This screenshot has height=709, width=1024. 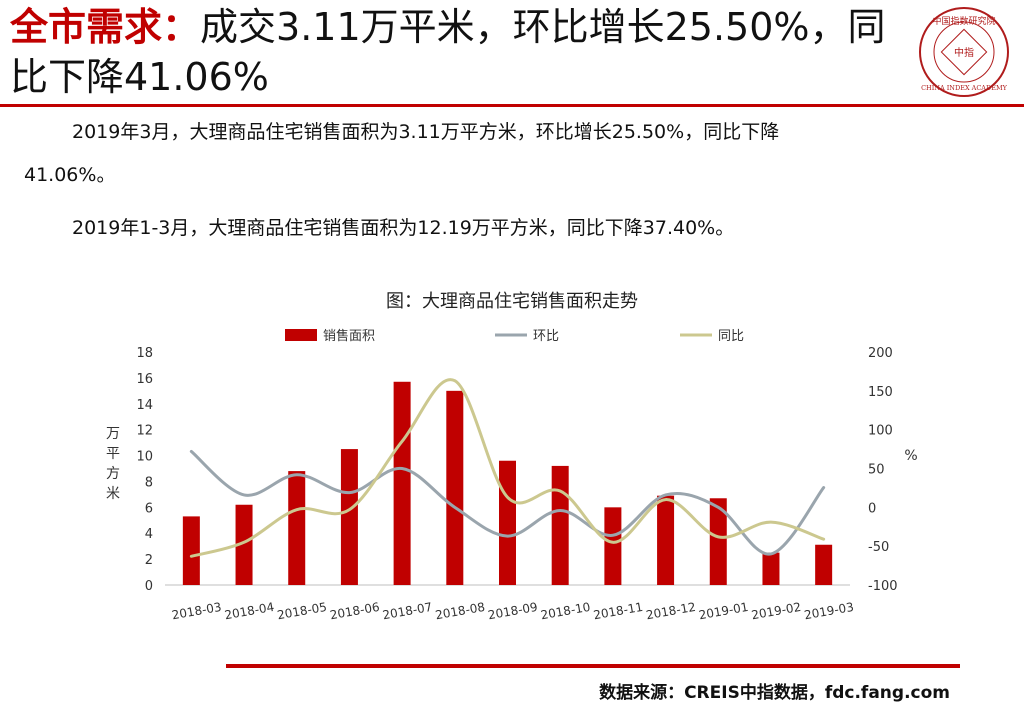 I want to click on x-tick-label: 2018-06, so click(x=355, y=611).